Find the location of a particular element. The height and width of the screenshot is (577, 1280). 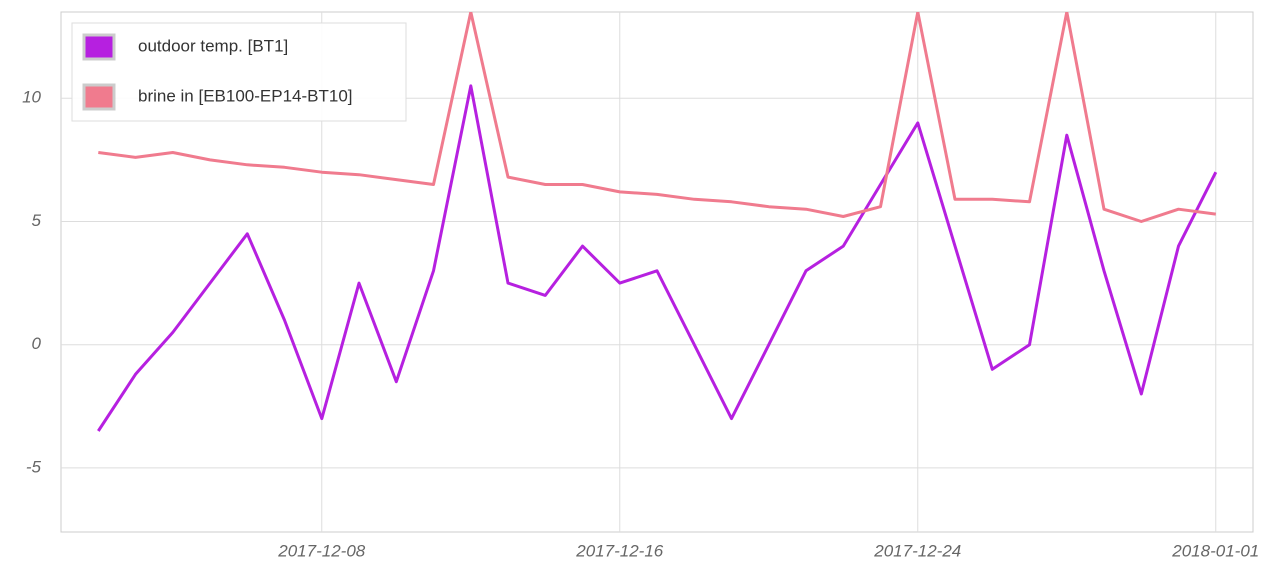

legend-box is located at coordinates (239, 72).